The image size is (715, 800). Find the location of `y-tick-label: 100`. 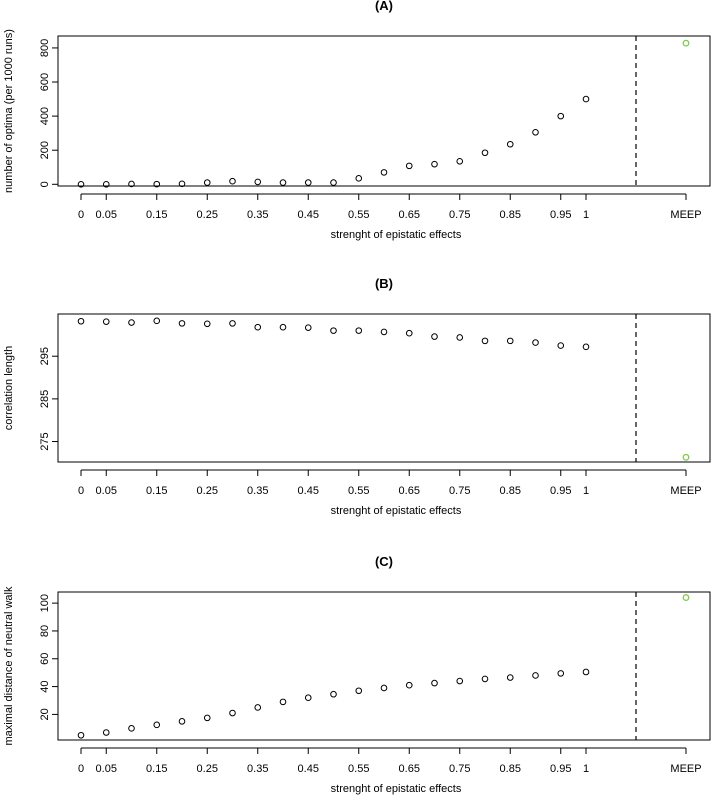

y-tick-label: 100 is located at coordinates (45, 603).